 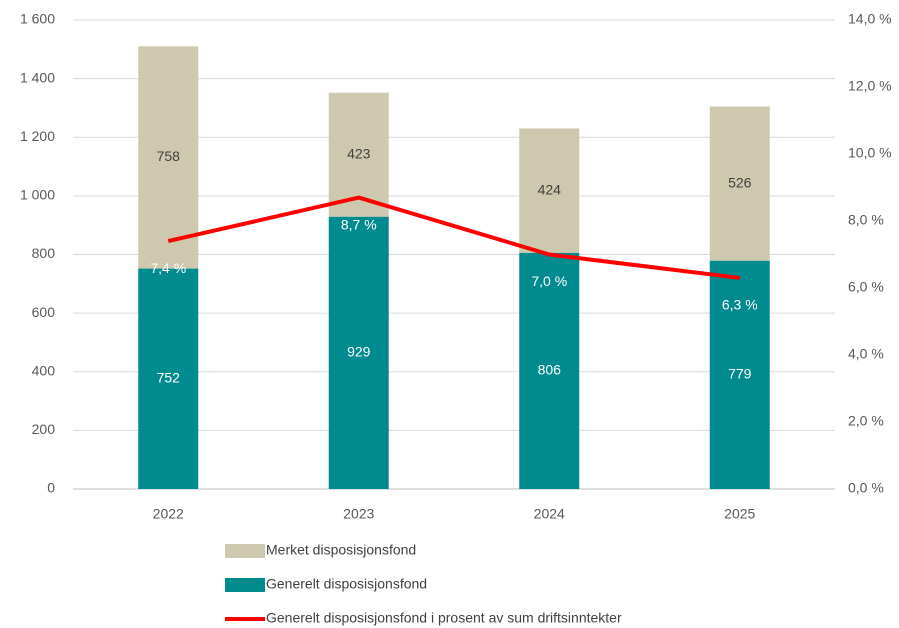 I want to click on y2-tick-label: 0,0 %, so click(x=866, y=488).